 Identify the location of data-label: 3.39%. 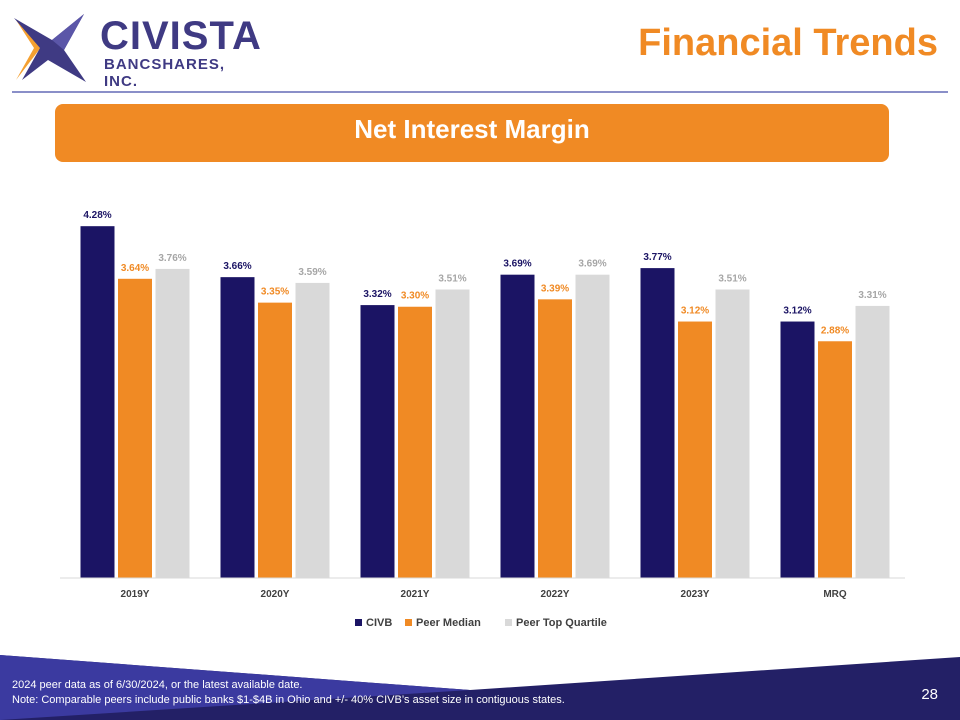
(555, 288).